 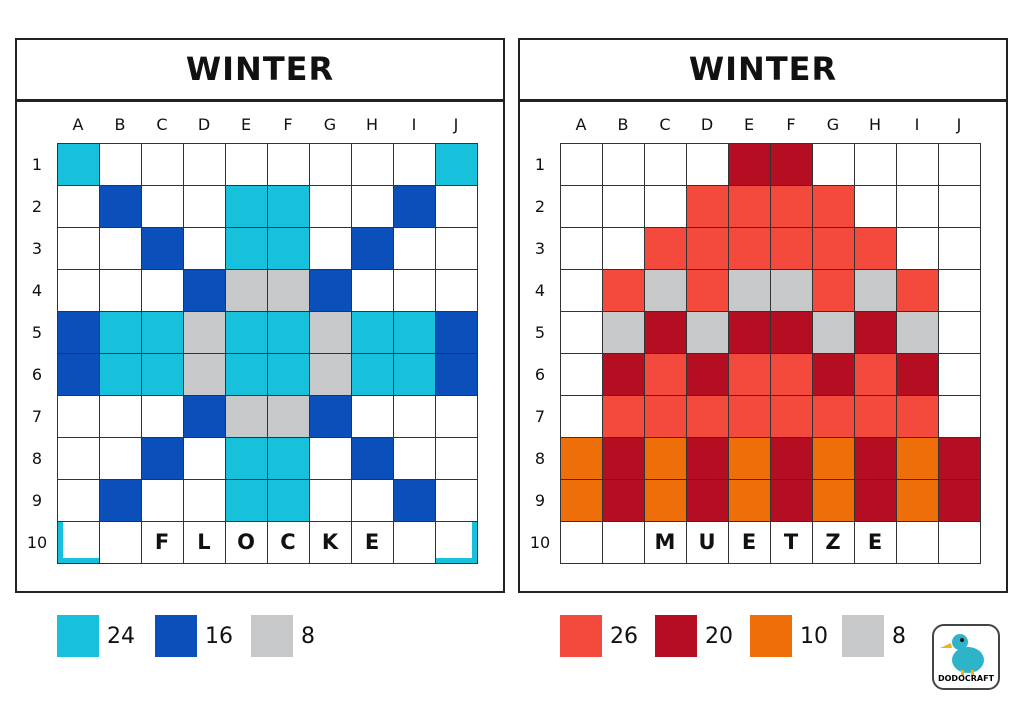 What do you see at coordinates (120, 124) in the screenshot?
I see `column-label: B` at bounding box center [120, 124].